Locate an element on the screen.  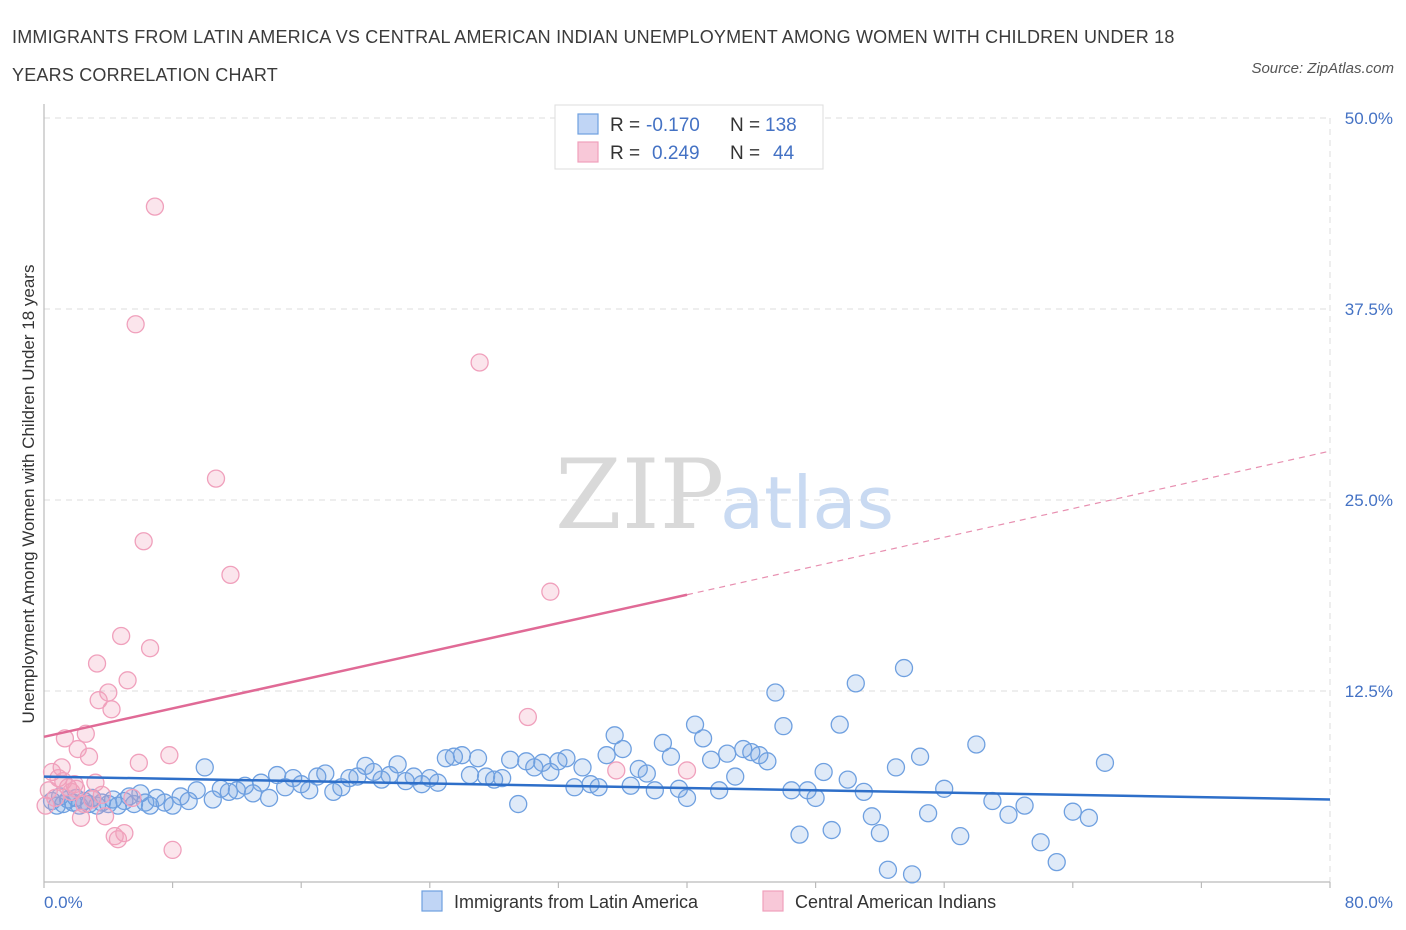
watermark: ZIP atlas is located at coordinates (724, 495).